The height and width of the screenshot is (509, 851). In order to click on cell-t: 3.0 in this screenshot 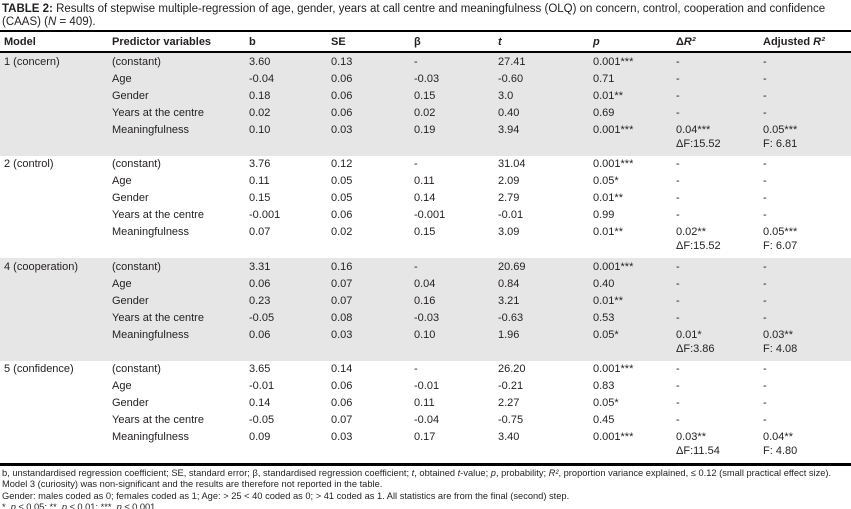, I will do `click(541, 95)`.